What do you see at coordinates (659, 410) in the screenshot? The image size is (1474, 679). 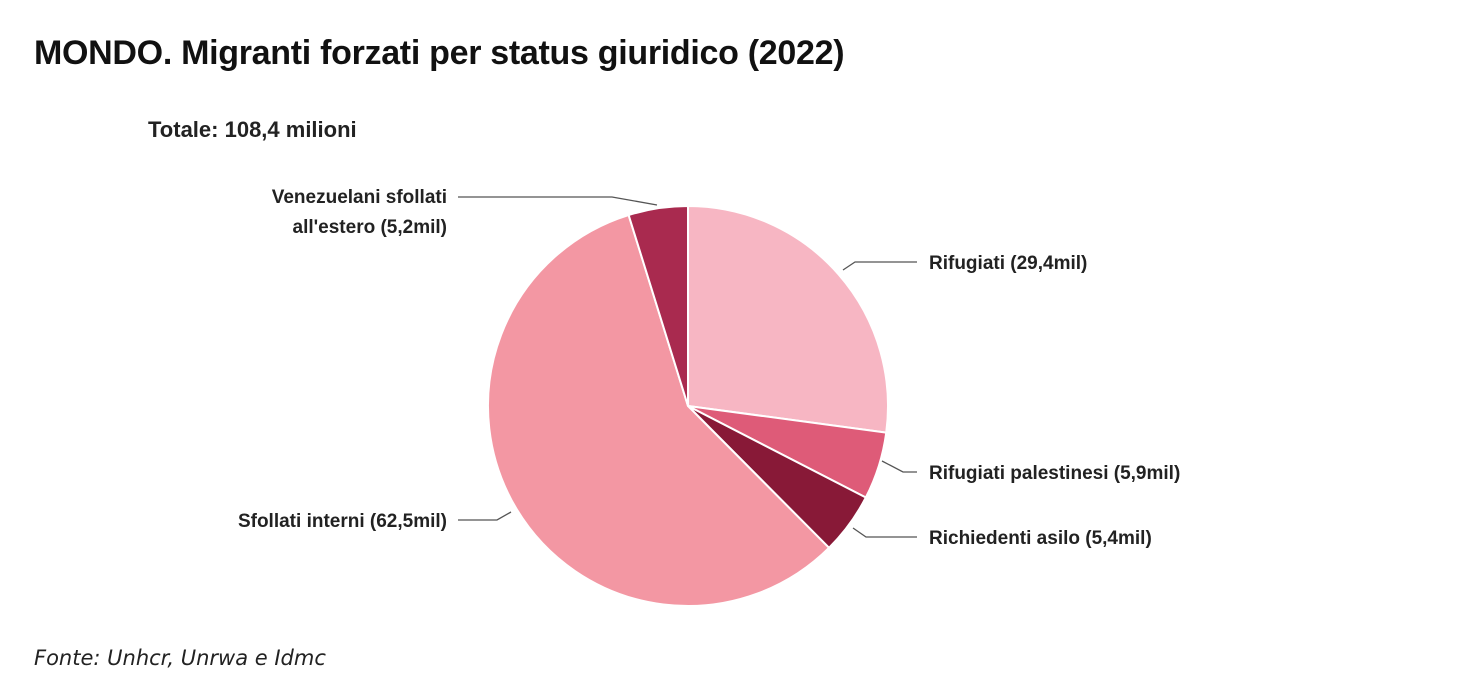 I see `slice-sfollati-interni` at bounding box center [659, 410].